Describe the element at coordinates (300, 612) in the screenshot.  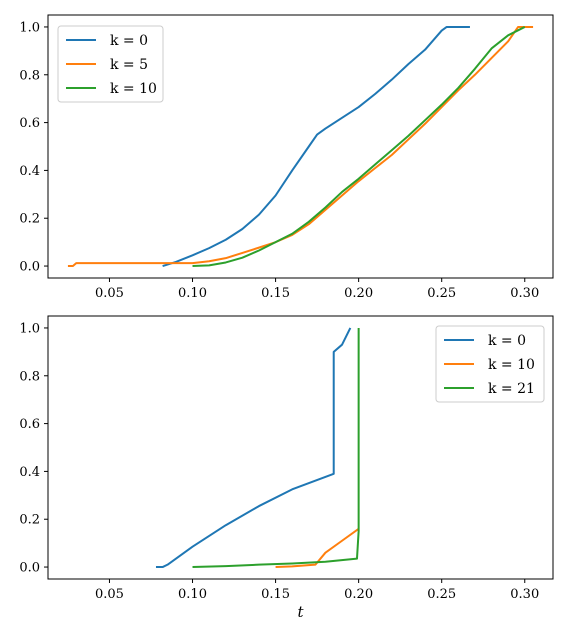
I see `x-axis-label: t` at that location.